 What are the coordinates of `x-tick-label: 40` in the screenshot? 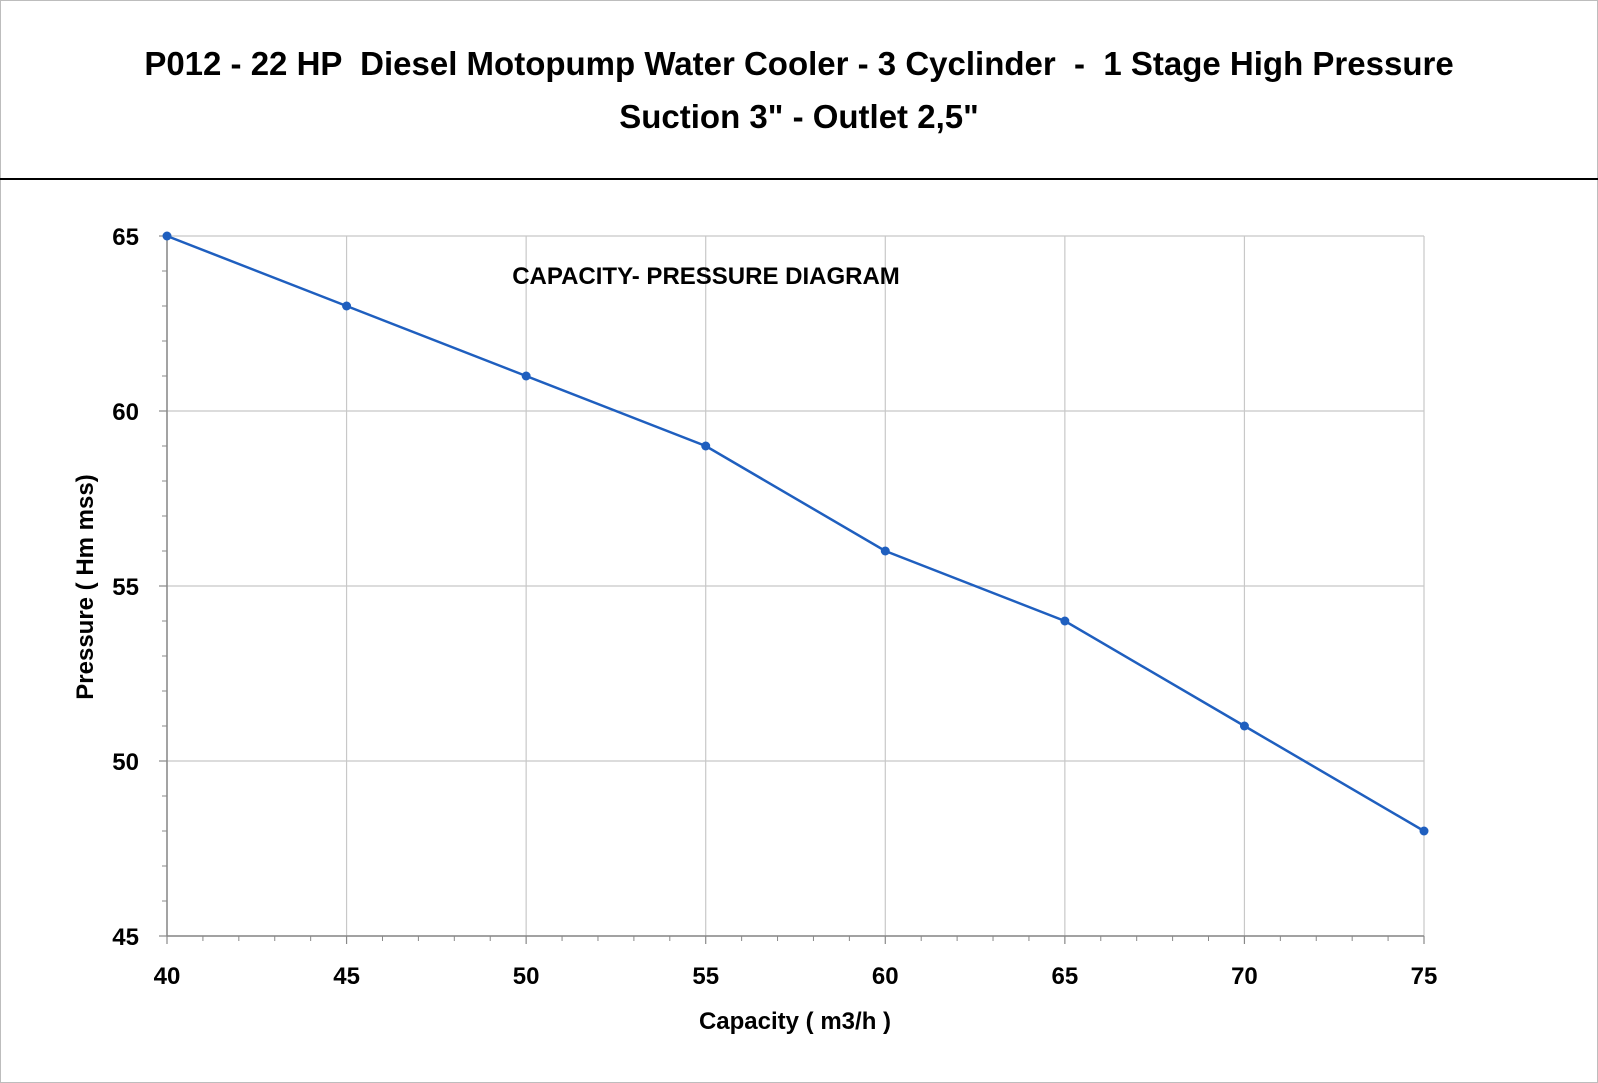 It's located at (167, 976).